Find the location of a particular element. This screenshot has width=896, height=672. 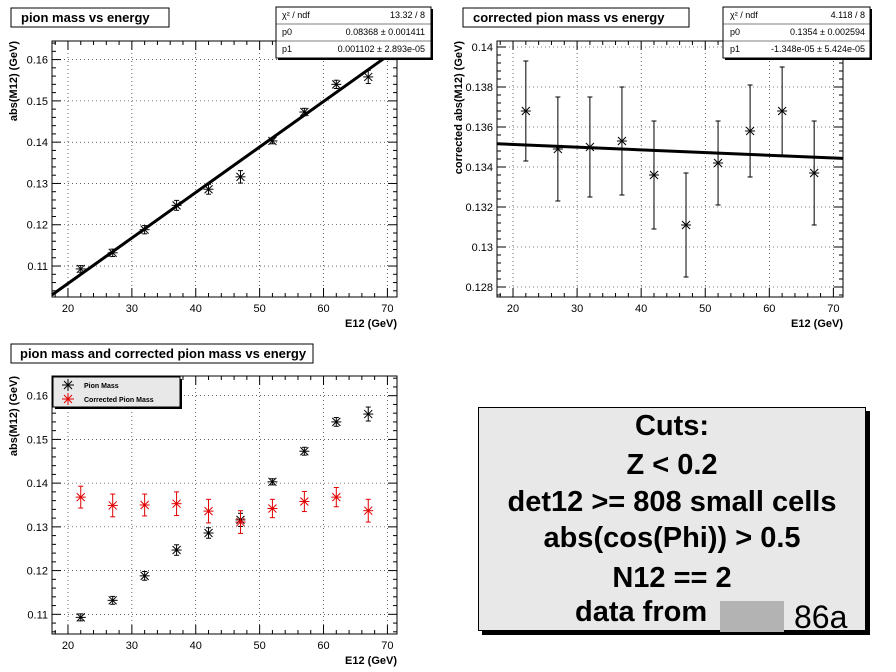

cuts-heading: Cuts: is located at coordinates (672, 426).